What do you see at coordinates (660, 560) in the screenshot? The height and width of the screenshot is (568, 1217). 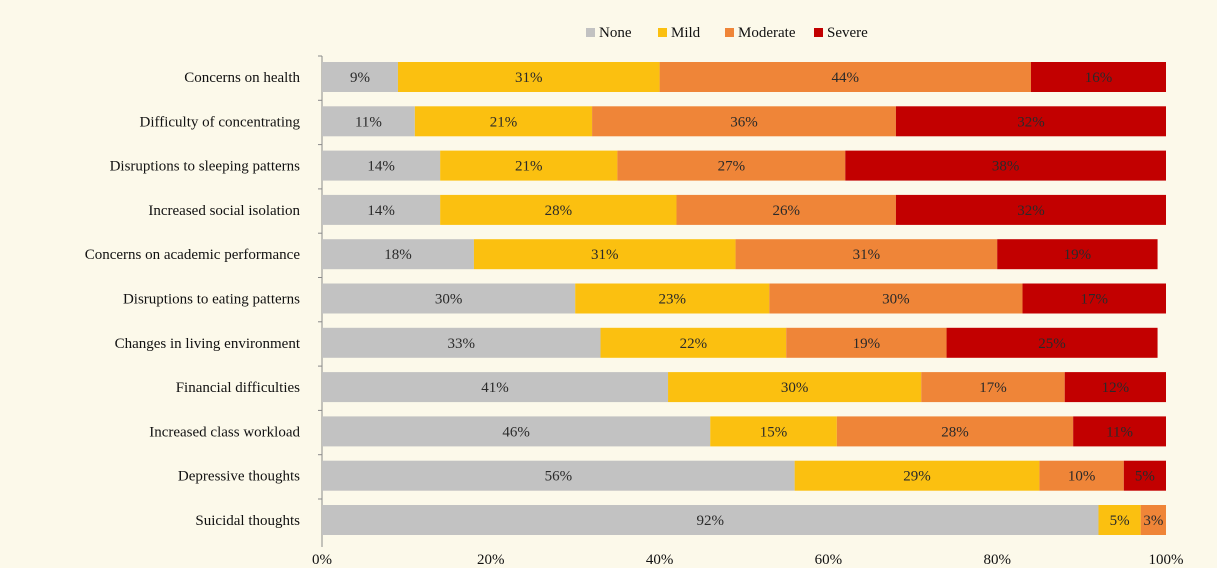 I see `x-tick-label: 40%` at bounding box center [660, 560].